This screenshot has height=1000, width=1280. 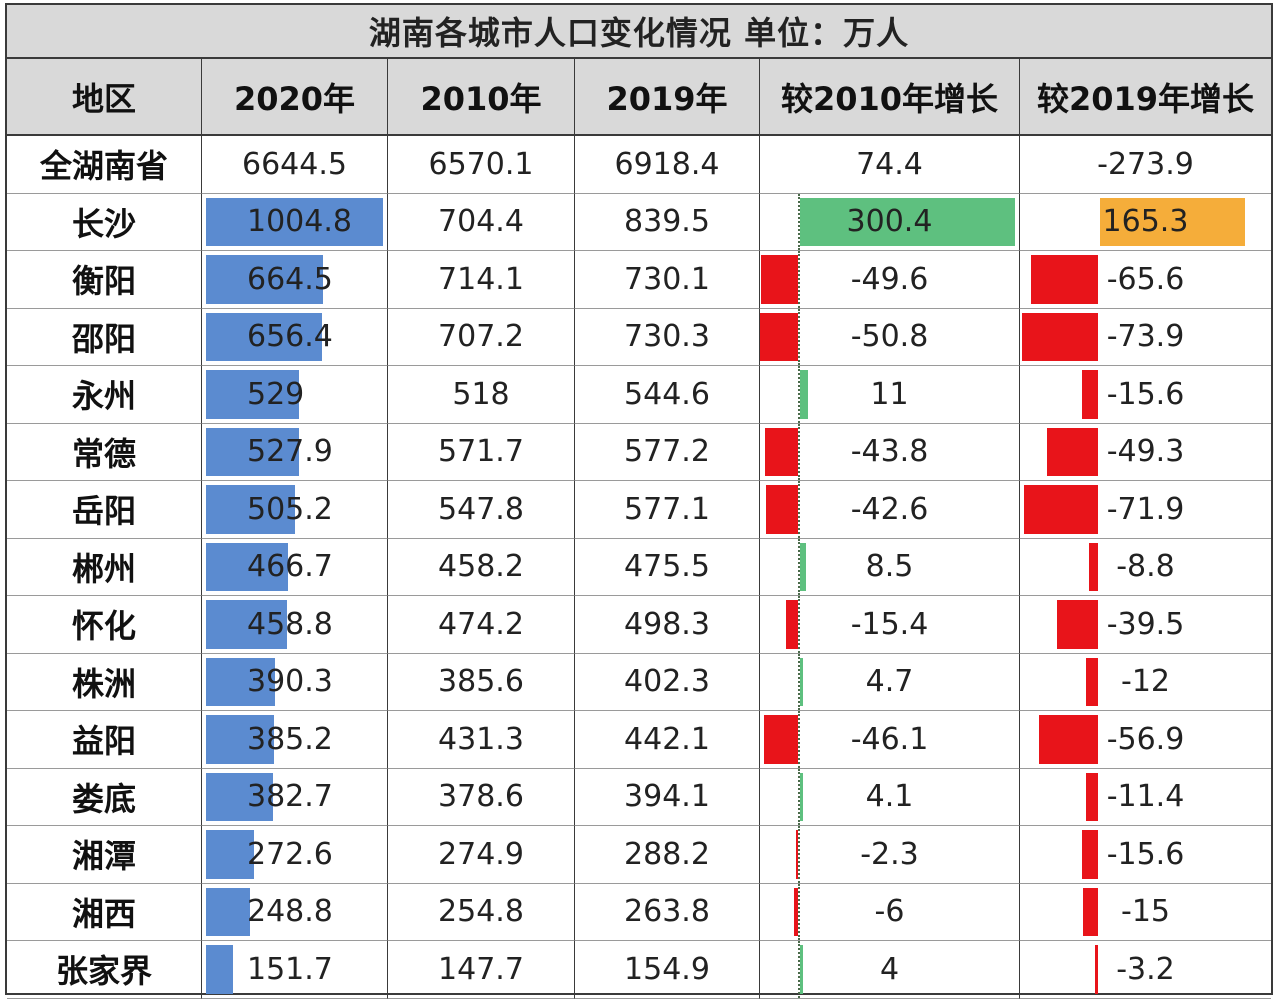 What do you see at coordinates (890, 740) in the screenshot?
I see `growth-vs-2010-cell: -46.1` at bounding box center [890, 740].